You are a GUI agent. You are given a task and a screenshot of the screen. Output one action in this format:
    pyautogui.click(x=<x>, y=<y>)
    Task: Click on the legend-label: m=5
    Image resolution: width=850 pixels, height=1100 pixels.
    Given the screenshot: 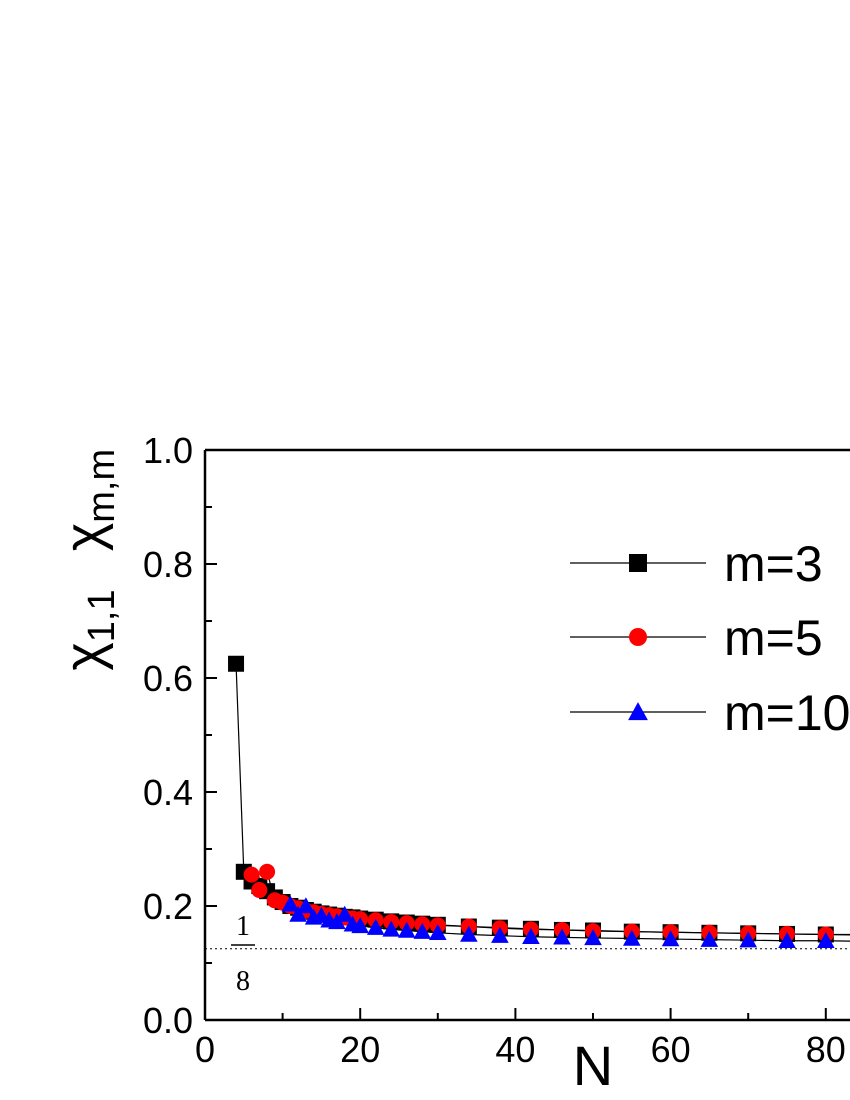 What is the action you would take?
    pyautogui.click(x=773, y=638)
    